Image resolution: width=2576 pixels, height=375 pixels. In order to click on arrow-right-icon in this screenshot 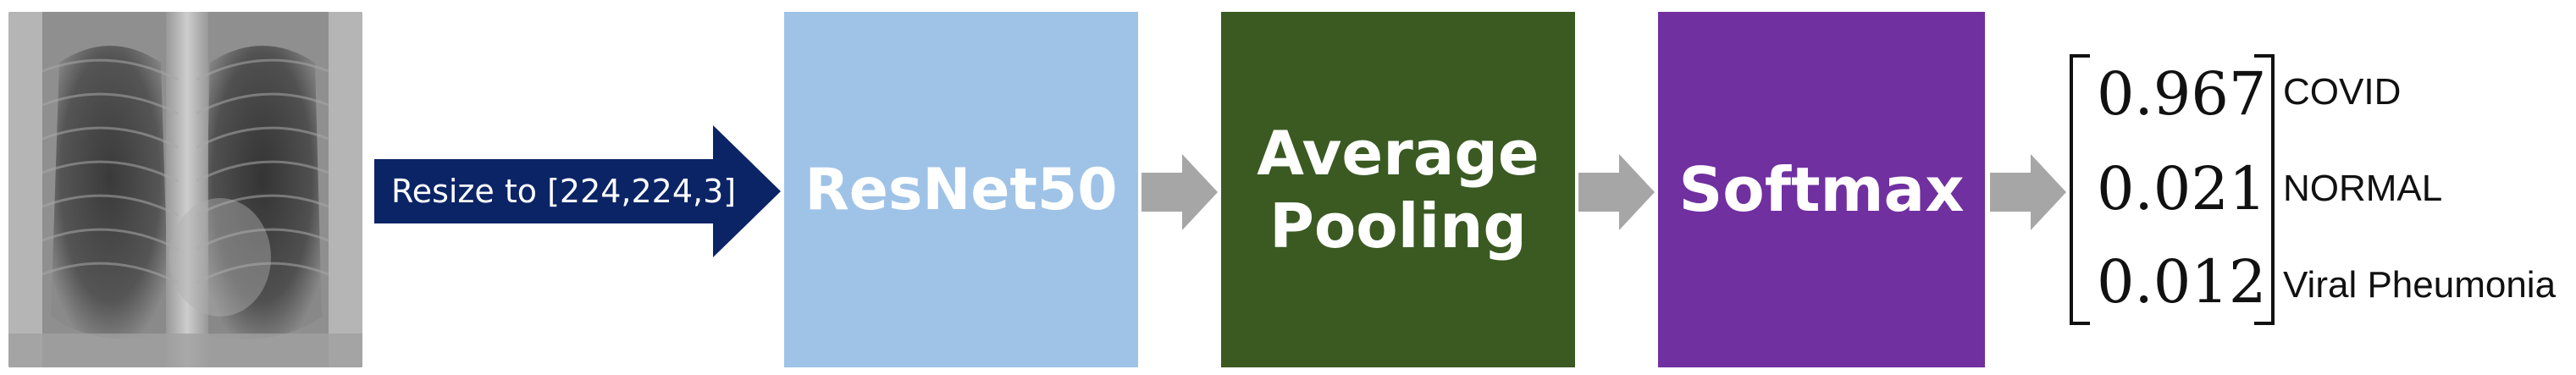, I will do `click(577, 191)`.